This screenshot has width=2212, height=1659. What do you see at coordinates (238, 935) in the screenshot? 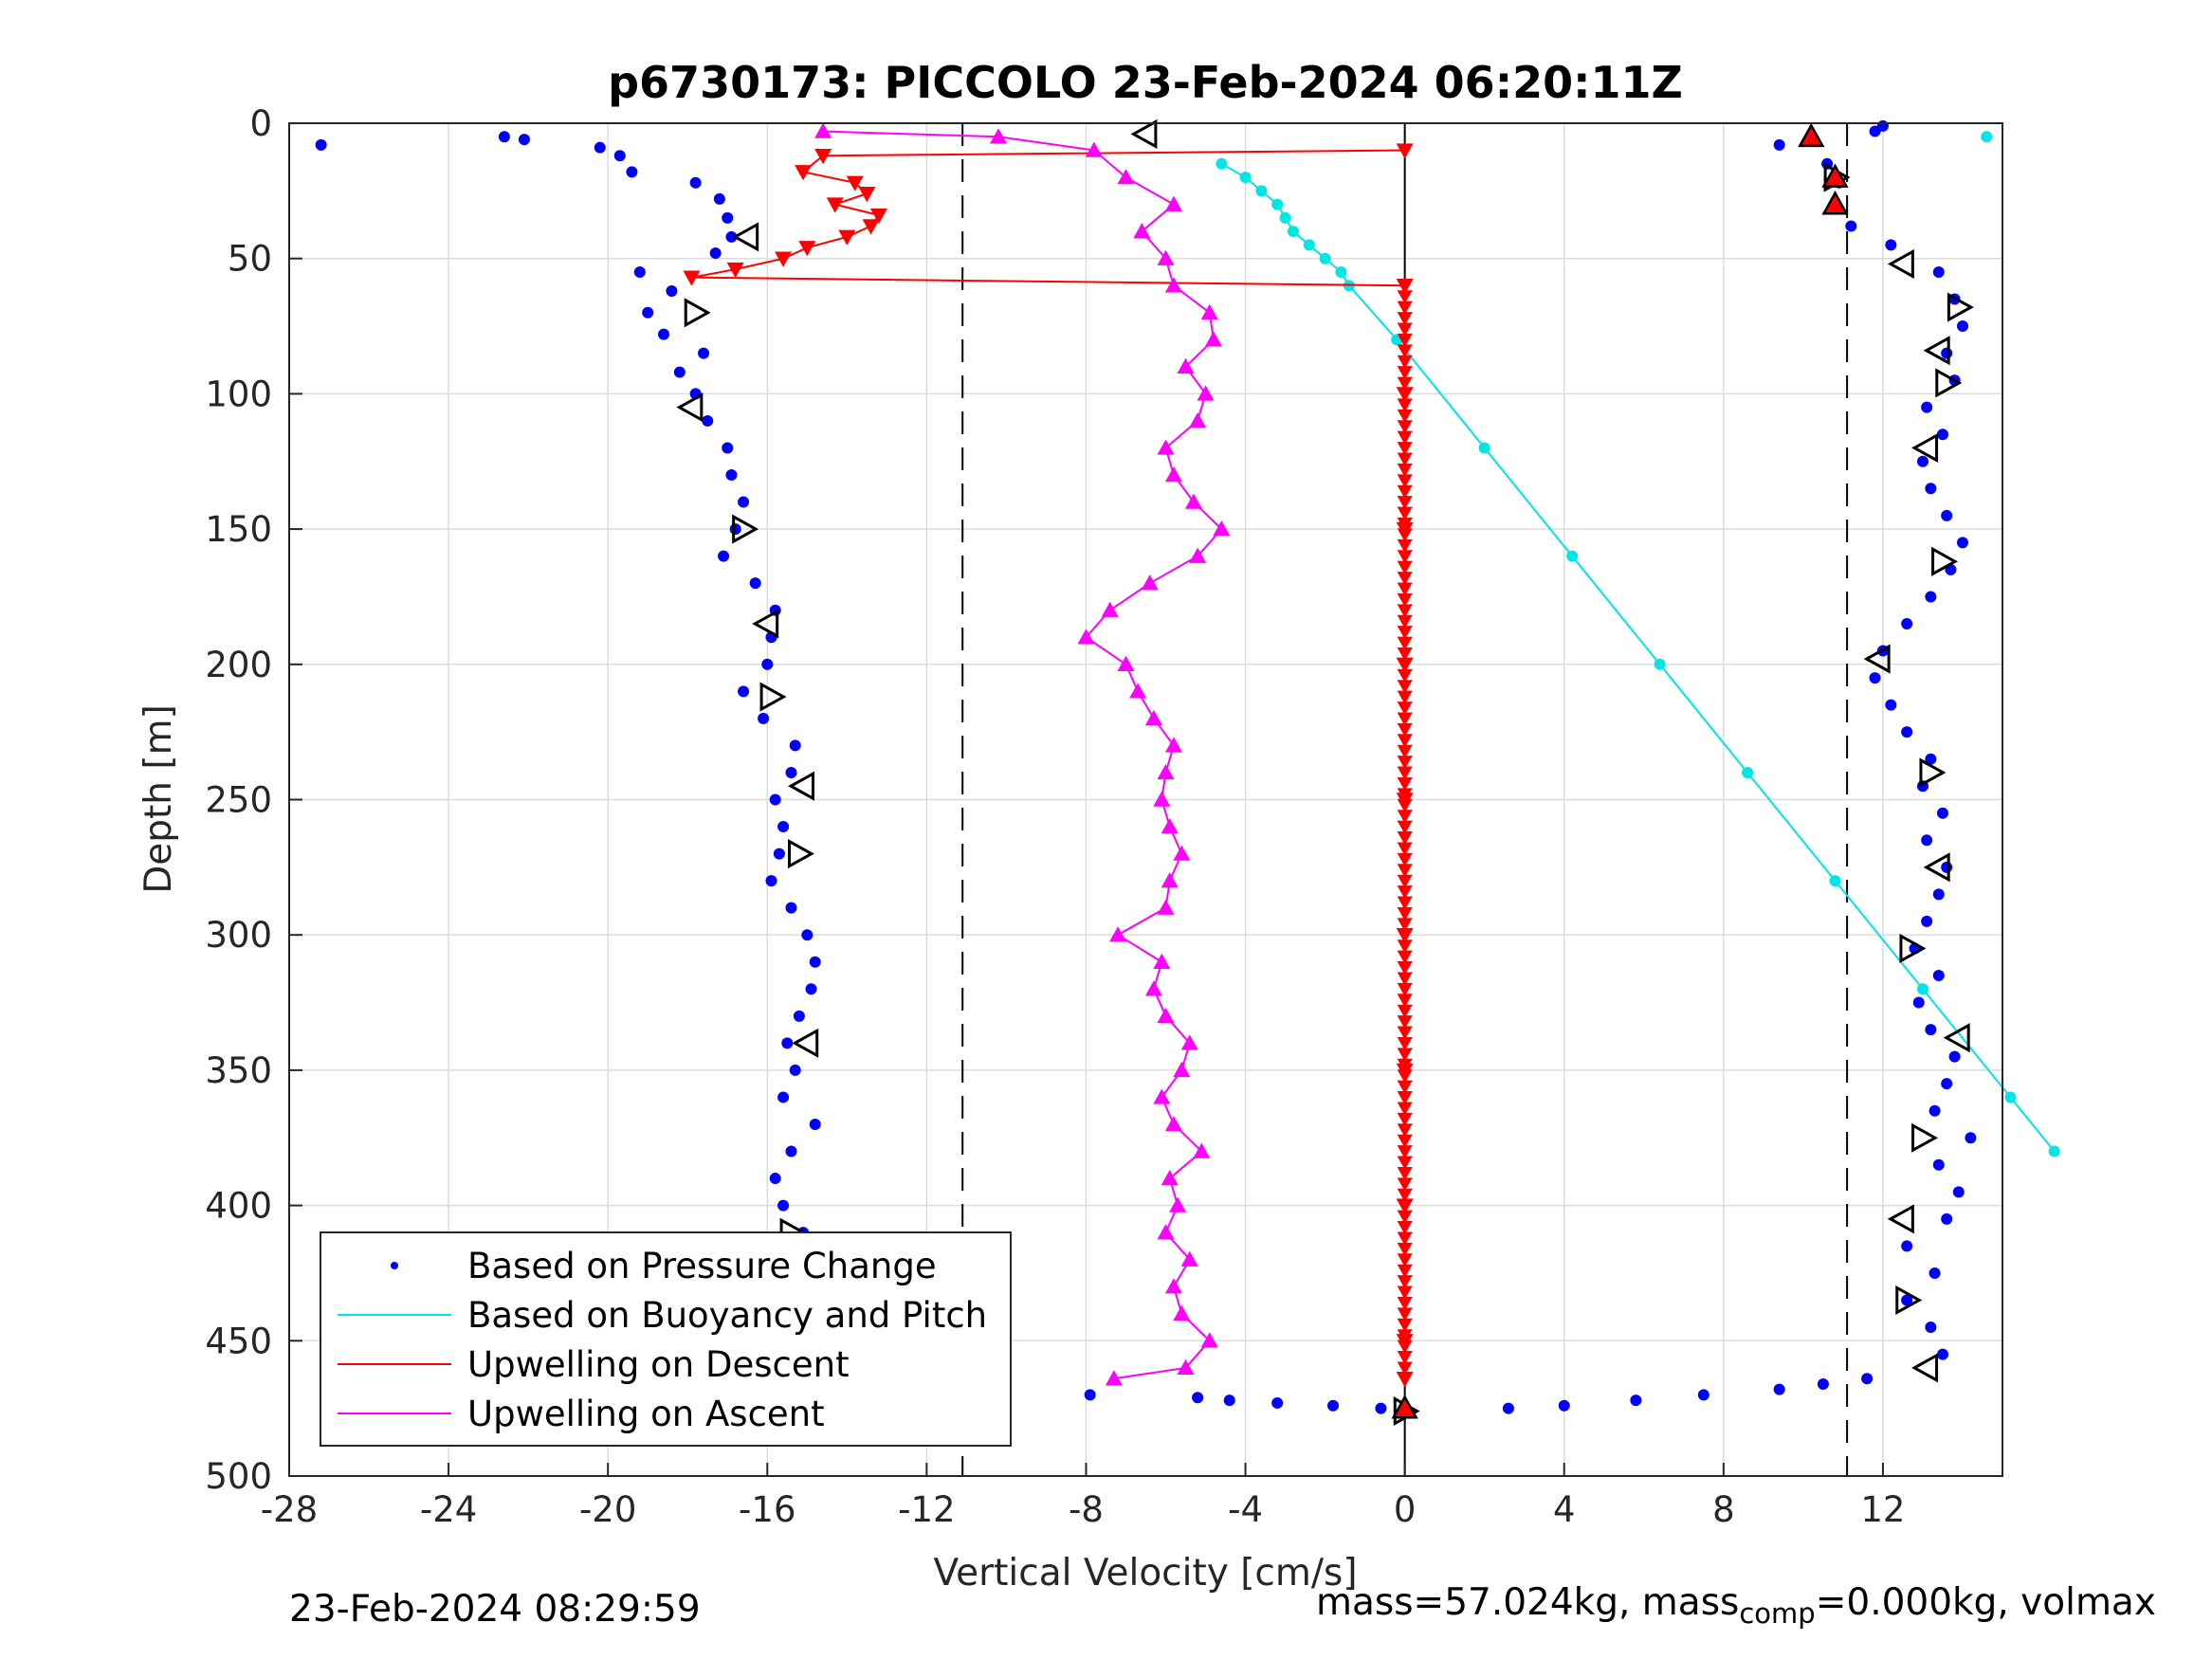
I see `y-tick-label: 300` at bounding box center [238, 935].